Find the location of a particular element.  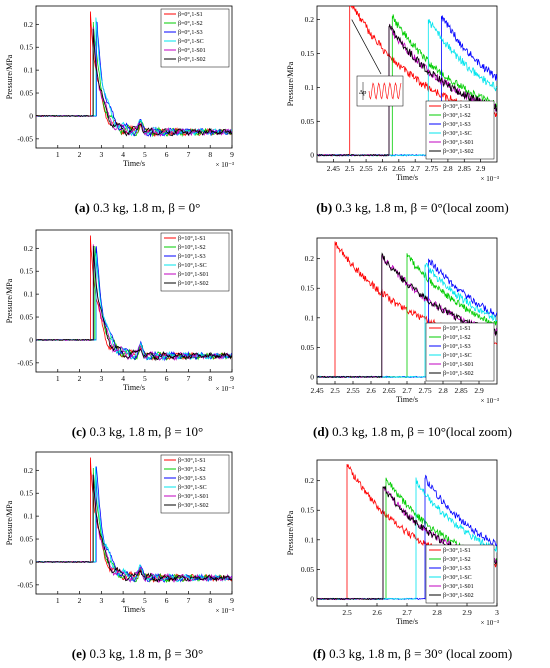

chart-a-ytick-label: 0 is located at coordinates (31, 115).